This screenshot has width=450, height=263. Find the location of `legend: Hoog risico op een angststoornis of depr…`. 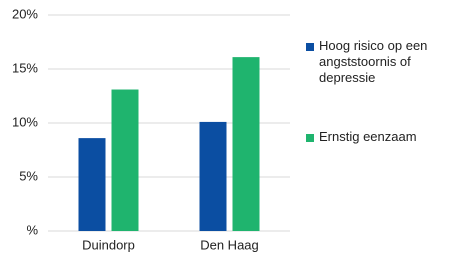

legend: Hoog risico op een angststoornis of depr… is located at coordinates (376, 91).